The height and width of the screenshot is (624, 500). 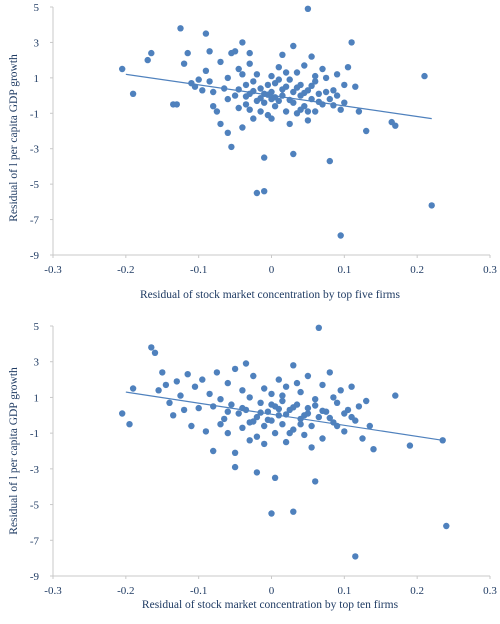 What do you see at coordinates (35, 506) in the screenshot?
I see `y-tick-label-bottom: -5` at bounding box center [35, 506].